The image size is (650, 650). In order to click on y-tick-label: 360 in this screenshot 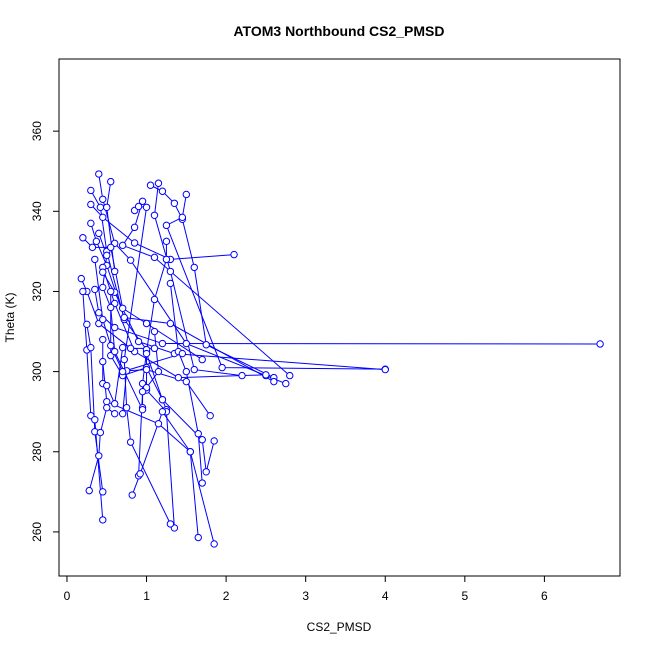, I will do `click(37, 131)`.